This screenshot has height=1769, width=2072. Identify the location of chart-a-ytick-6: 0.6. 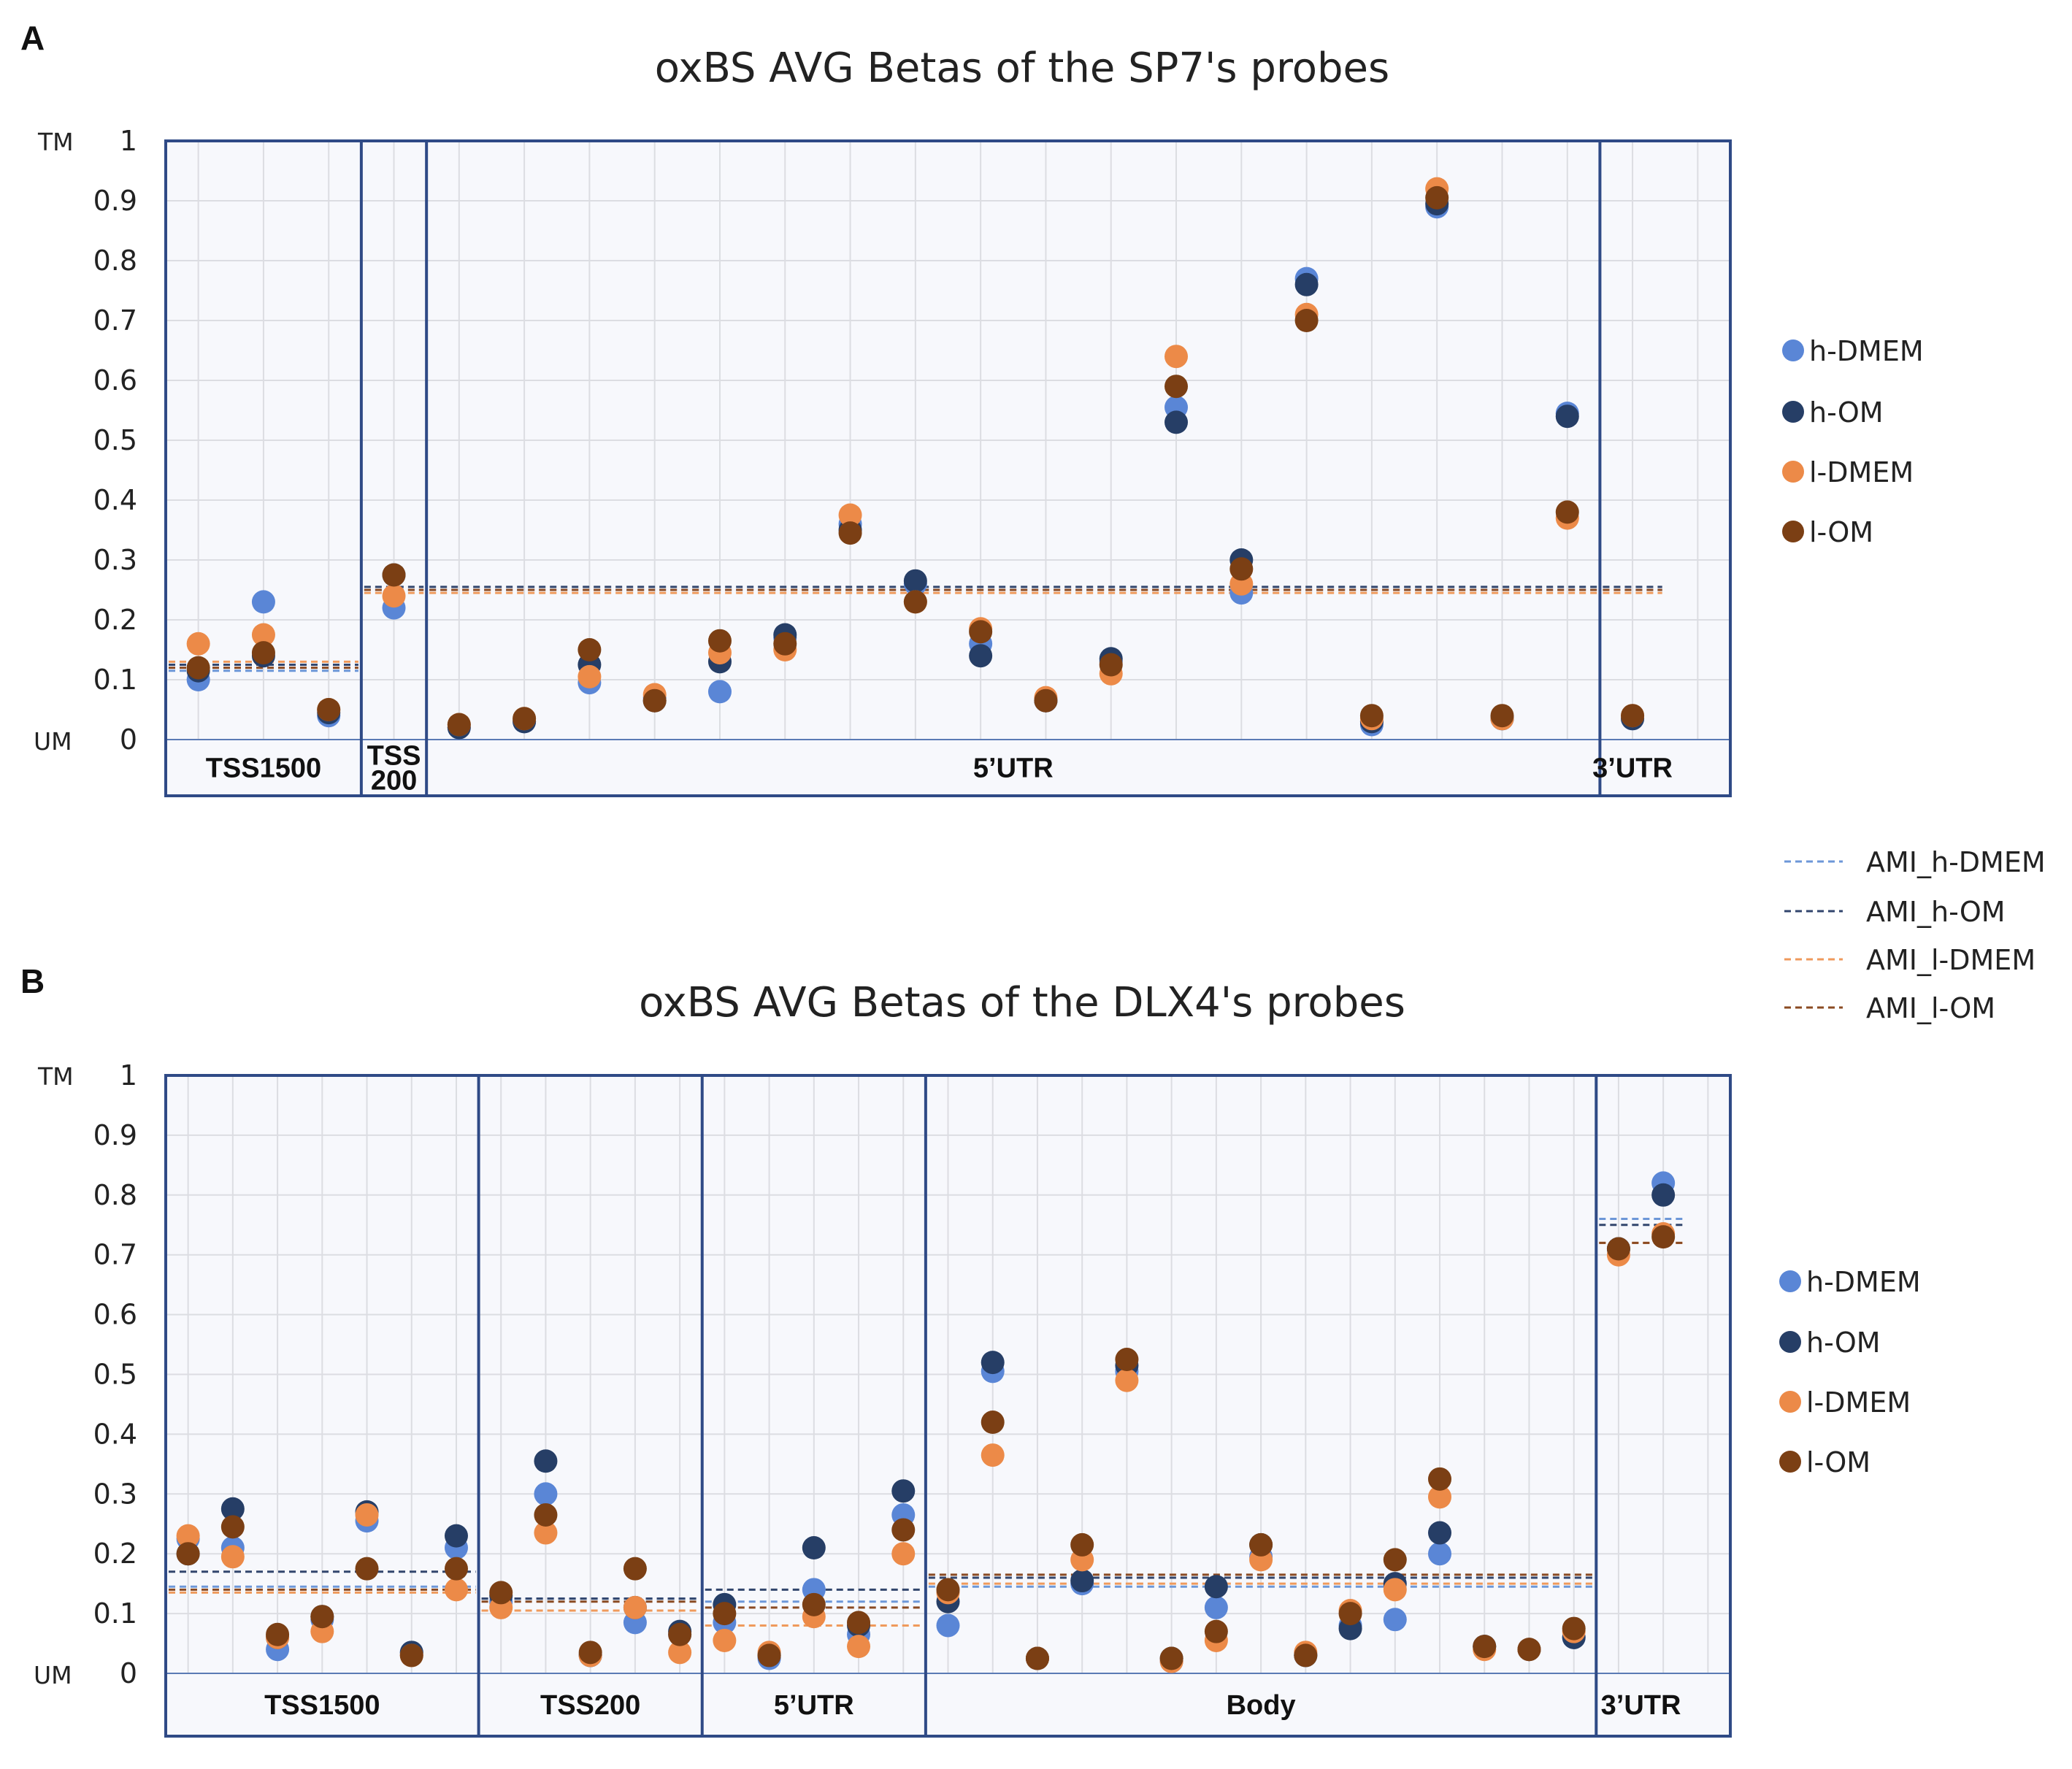
(115, 380).